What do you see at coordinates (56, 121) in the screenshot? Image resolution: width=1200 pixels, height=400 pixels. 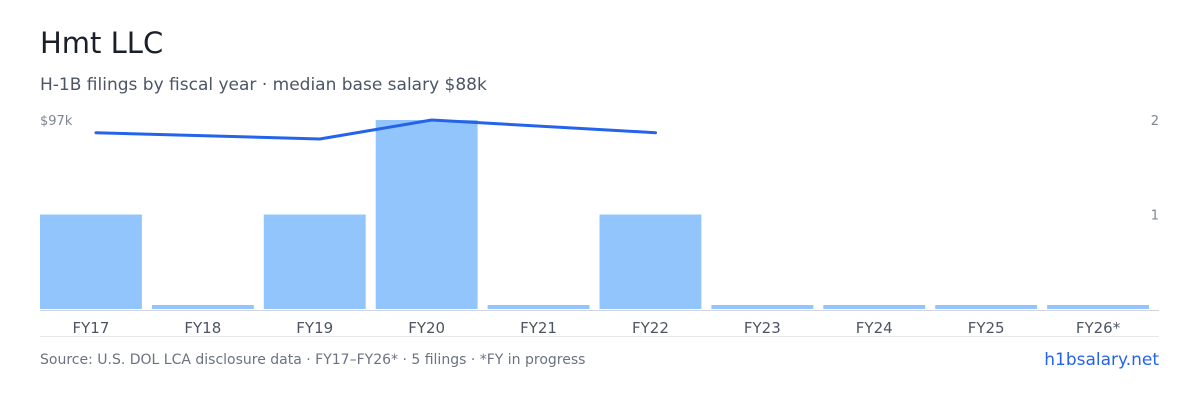 I see `y-left-label: $97k` at bounding box center [56, 121].